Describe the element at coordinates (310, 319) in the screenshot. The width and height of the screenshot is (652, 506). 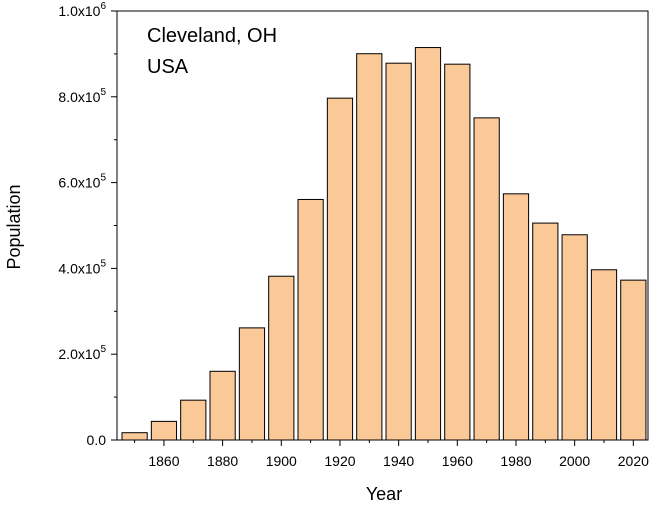
I see `bar-1910` at that location.